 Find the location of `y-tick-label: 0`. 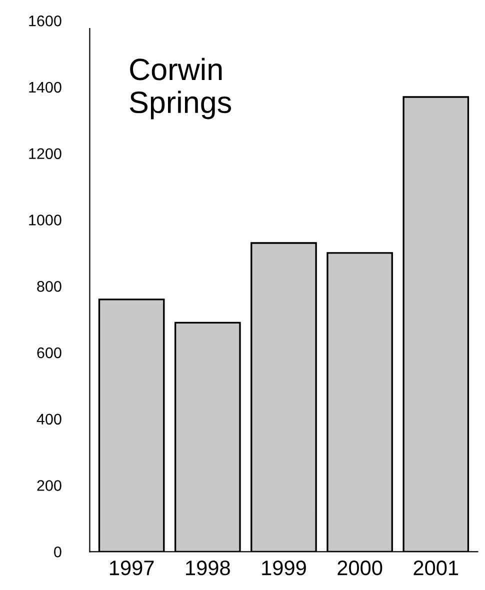

y-tick-label: 0 is located at coordinates (58, 552).